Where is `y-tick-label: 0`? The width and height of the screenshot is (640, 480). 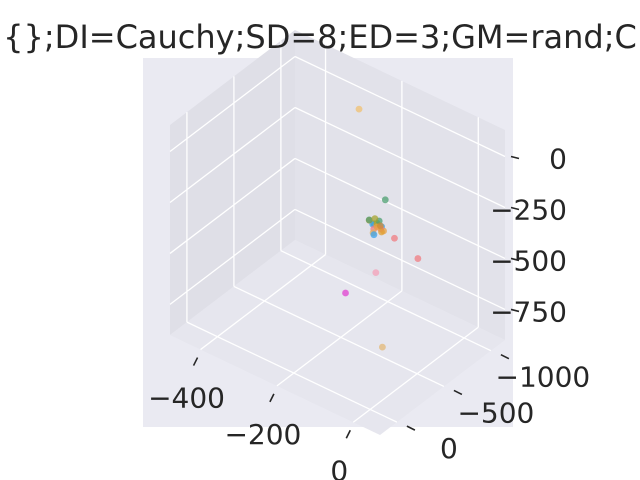
y-tick-label: 0 is located at coordinates (449, 448).